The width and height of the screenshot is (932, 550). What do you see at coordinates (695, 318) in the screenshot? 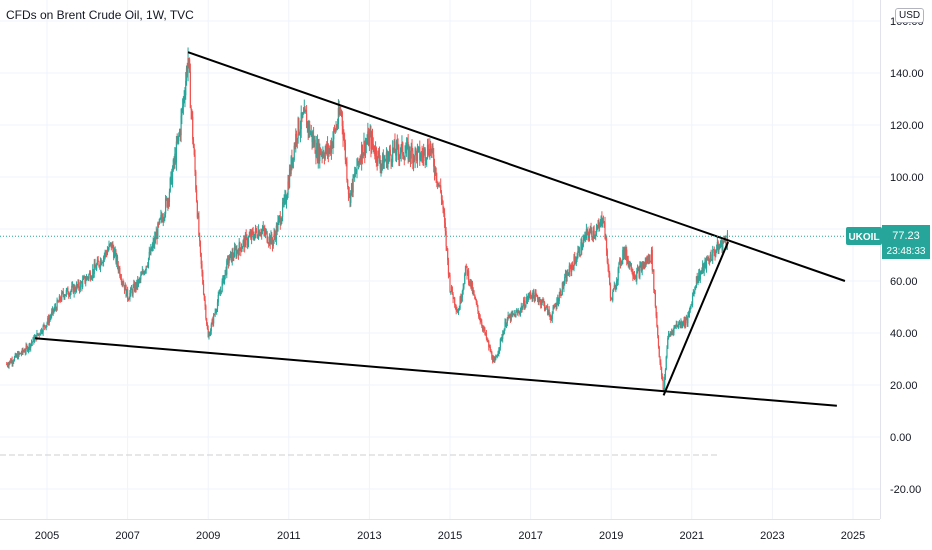
I see `trendline-rising` at bounding box center [695, 318].